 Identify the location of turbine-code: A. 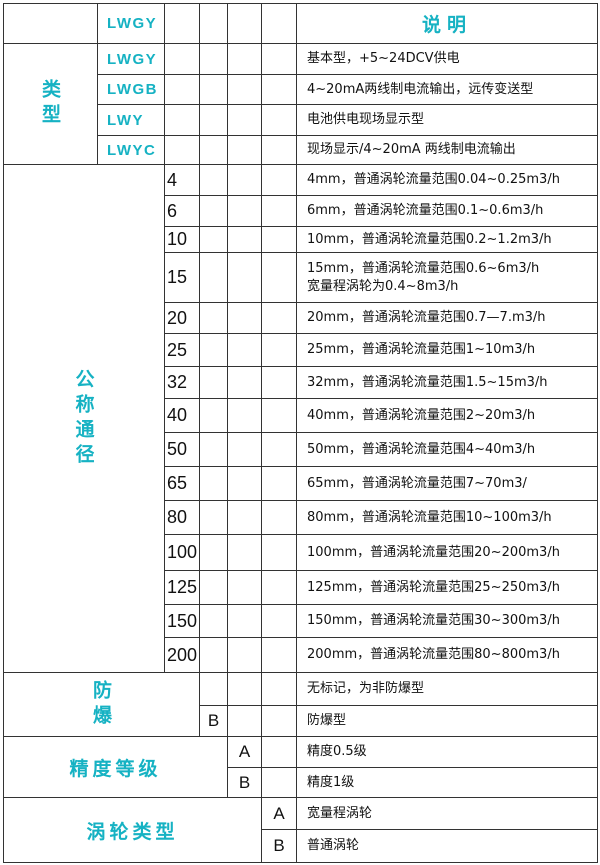
(279, 814).